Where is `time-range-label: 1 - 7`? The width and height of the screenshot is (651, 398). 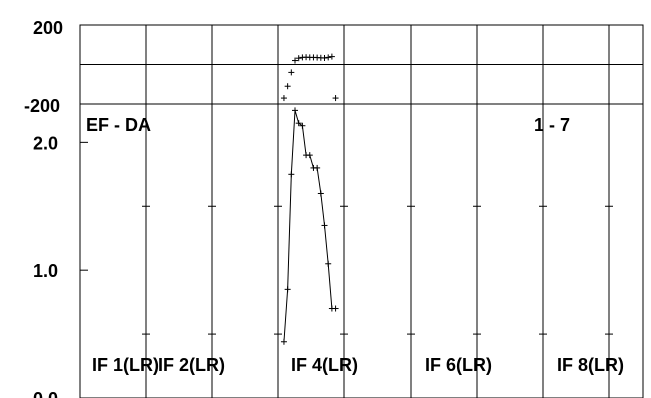 time-range-label: 1 - 7 is located at coordinates (552, 125).